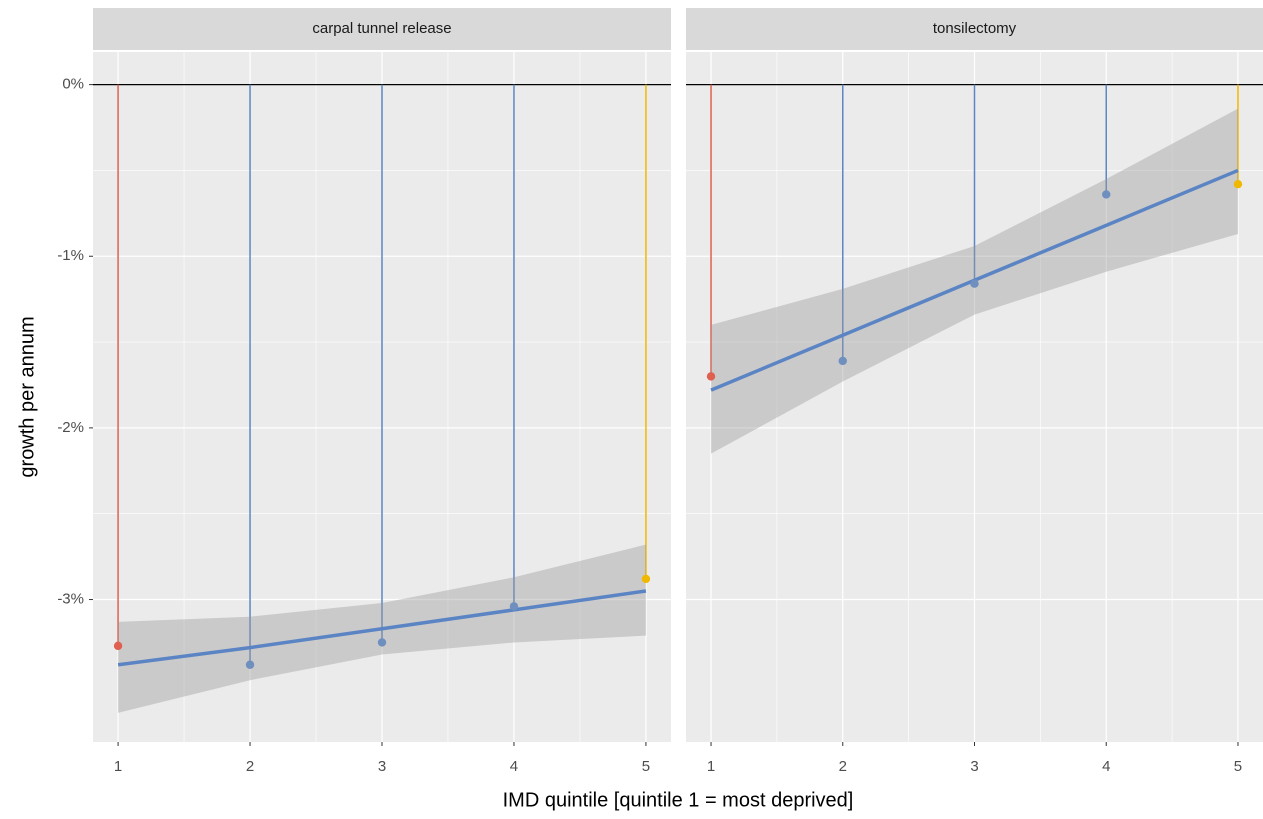 This screenshot has height=819, width=1263. What do you see at coordinates (73, 84) in the screenshot?
I see `y-tick-label: 0%` at bounding box center [73, 84].